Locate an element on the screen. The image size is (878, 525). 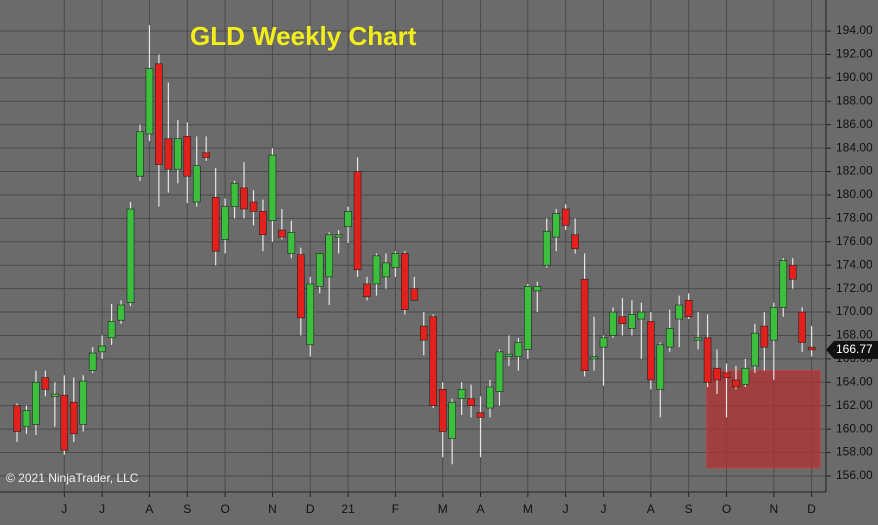
x-tick-label: 21 is located at coordinates (348, 509).